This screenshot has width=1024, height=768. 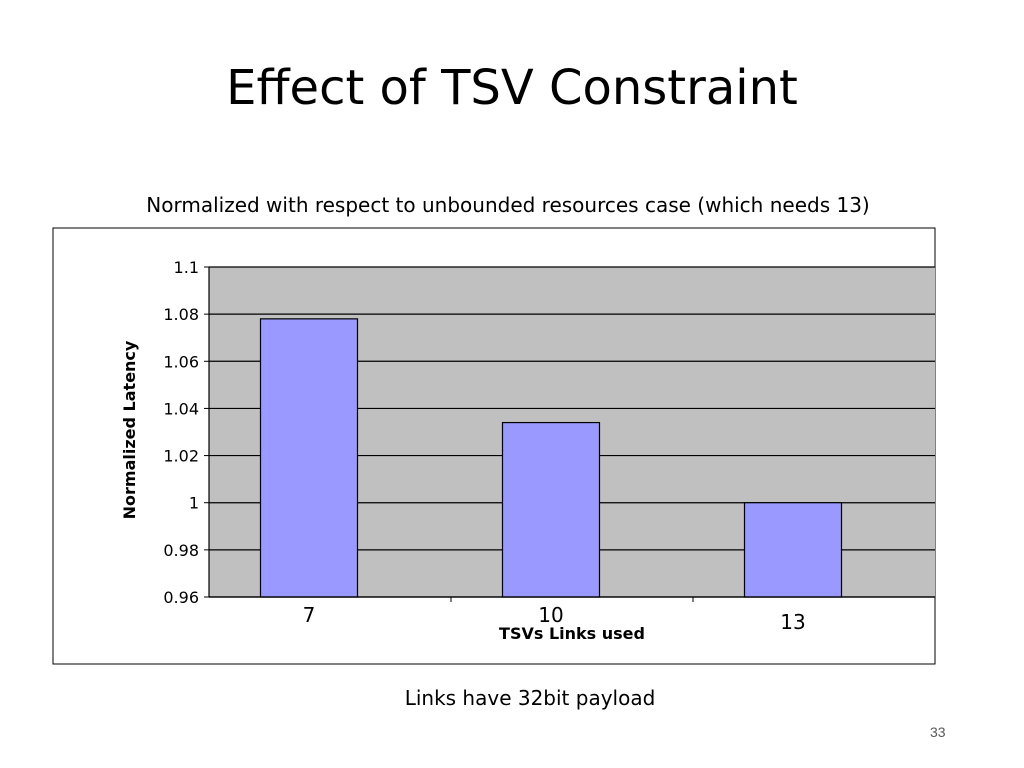 What do you see at coordinates (530, 698) in the screenshot?
I see `chart-caption: Links have 32bit payload` at bounding box center [530, 698].